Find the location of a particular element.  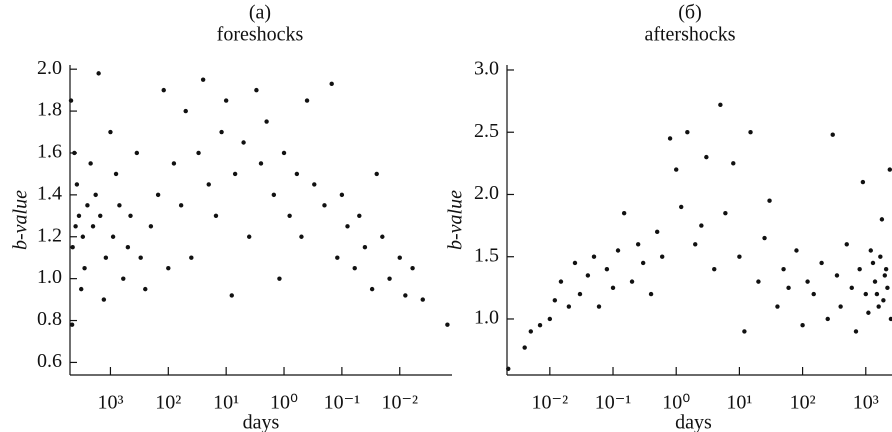

y-tick-label: 1.5 is located at coordinates (486, 255).